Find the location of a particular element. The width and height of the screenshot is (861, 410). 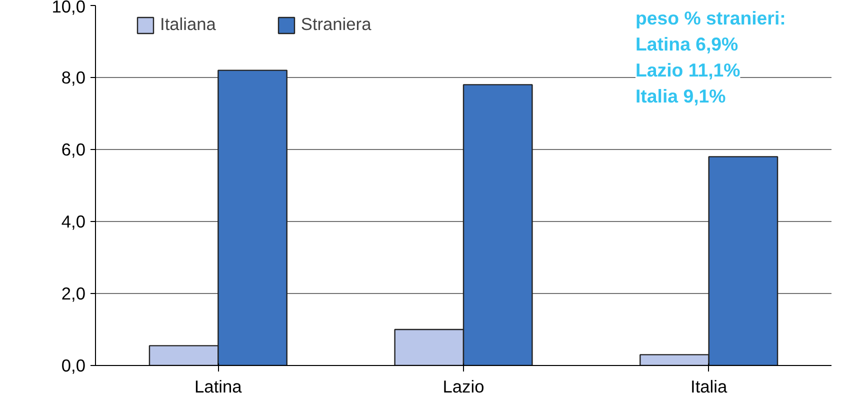

legend-label: Italiana is located at coordinates (188, 24).